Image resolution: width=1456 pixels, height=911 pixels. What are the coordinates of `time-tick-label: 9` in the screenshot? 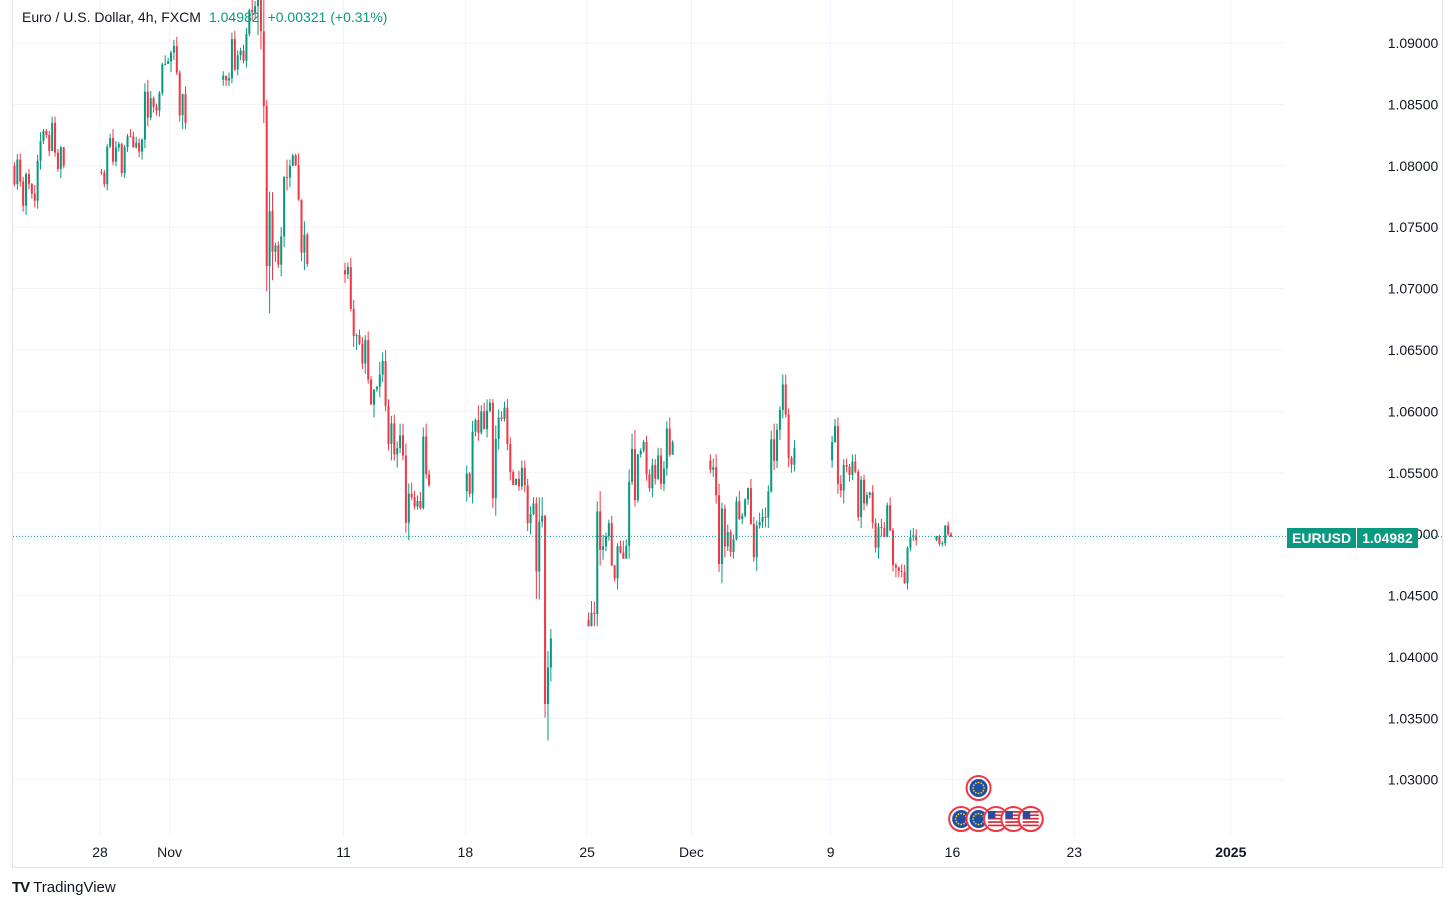 It's located at (831, 852).